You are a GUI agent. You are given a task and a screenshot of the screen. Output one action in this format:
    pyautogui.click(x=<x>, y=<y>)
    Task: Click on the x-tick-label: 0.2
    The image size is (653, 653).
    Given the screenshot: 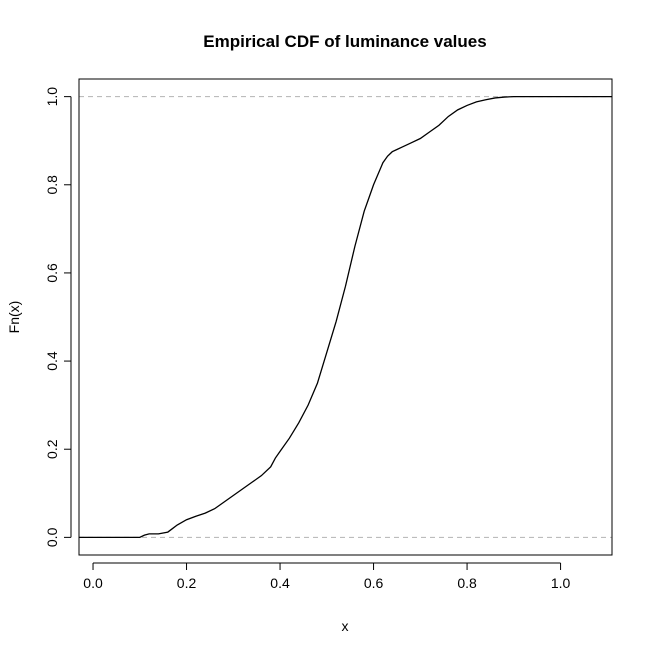 What is the action you would take?
    pyautogui.click(x=187, y=583)
    